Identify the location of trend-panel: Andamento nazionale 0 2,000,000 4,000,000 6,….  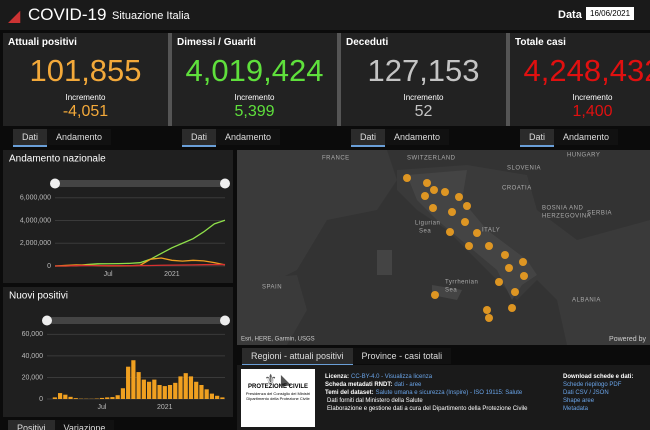
(118, 216).